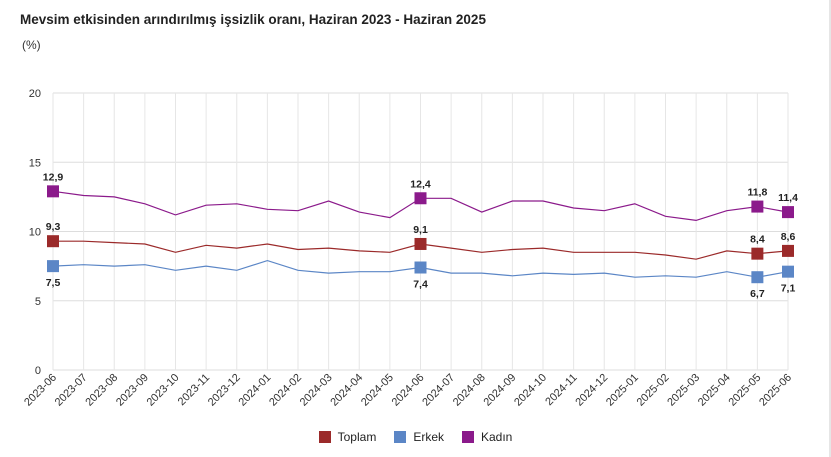 The height and width of the screenshot is (457, 831). I want to click on data-label-kadin: 12,4, so click(420, 184).